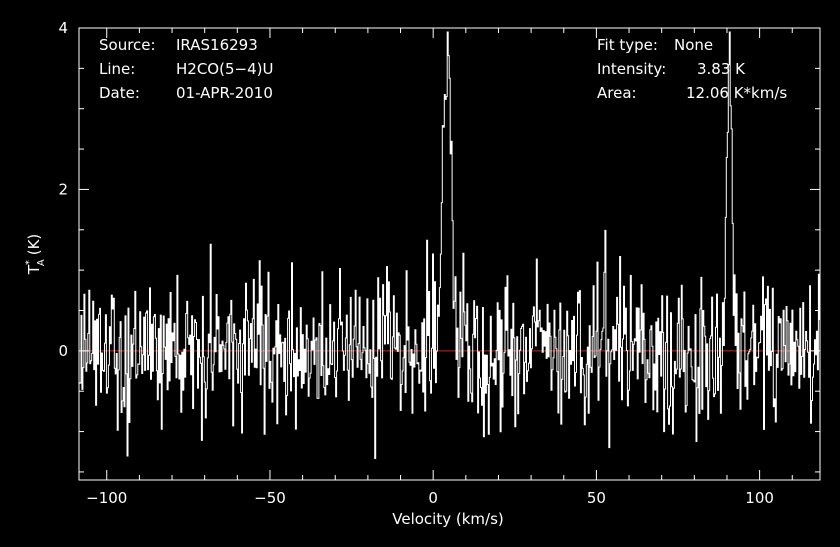 This screenshot has width=840, height=547. I want to click on y-tick-label: 2, so click(63, 189).